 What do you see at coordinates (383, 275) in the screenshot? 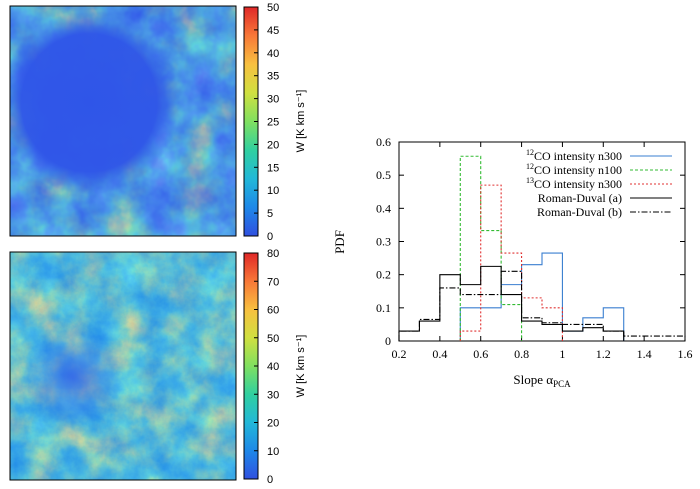
I see `y-tick-label: 0.2` at bounding box center [383, 275].